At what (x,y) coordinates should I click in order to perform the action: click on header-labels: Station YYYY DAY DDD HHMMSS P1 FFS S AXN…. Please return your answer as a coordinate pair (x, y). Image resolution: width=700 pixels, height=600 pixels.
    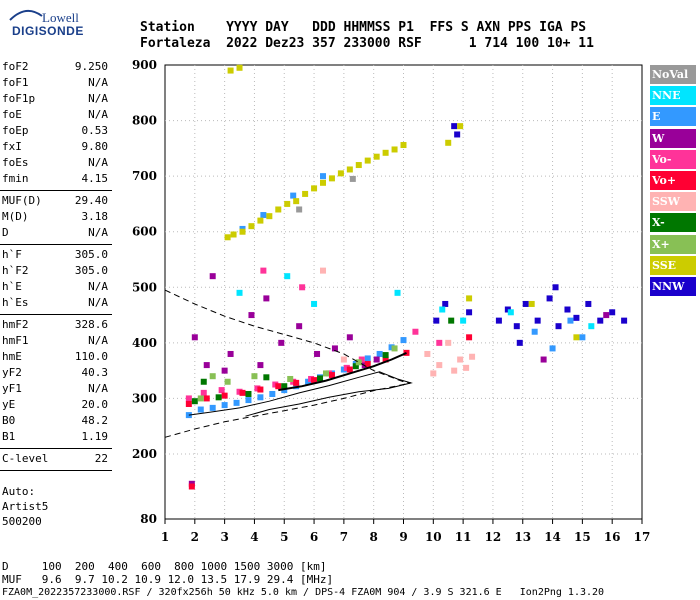
    Looking at the image, I should click on (363, 27).